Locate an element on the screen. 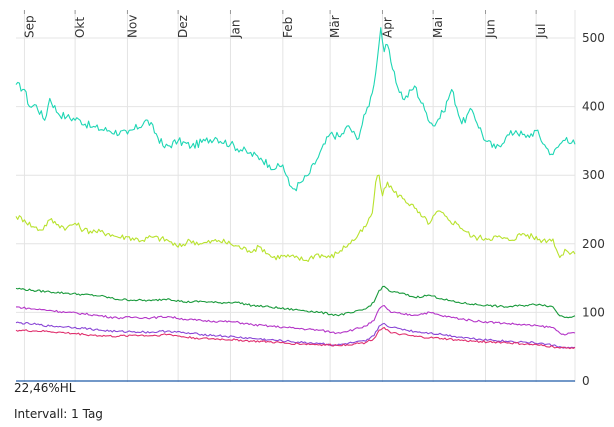  y-tick-label: 100 is located at coordinates (593, 312).